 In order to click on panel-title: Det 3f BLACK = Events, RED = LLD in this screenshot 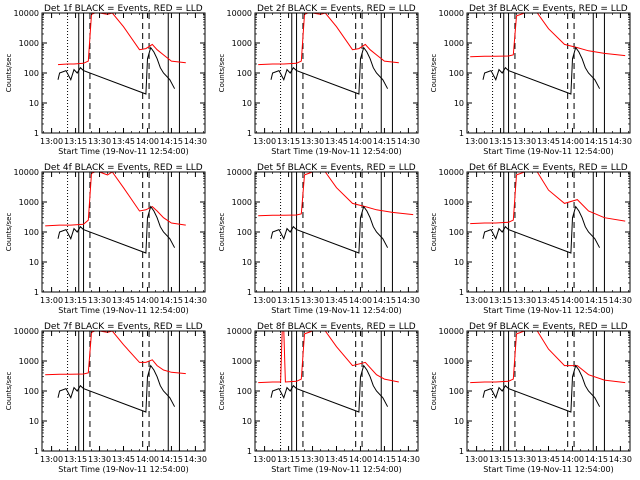, I will do `click(548, 9)`.